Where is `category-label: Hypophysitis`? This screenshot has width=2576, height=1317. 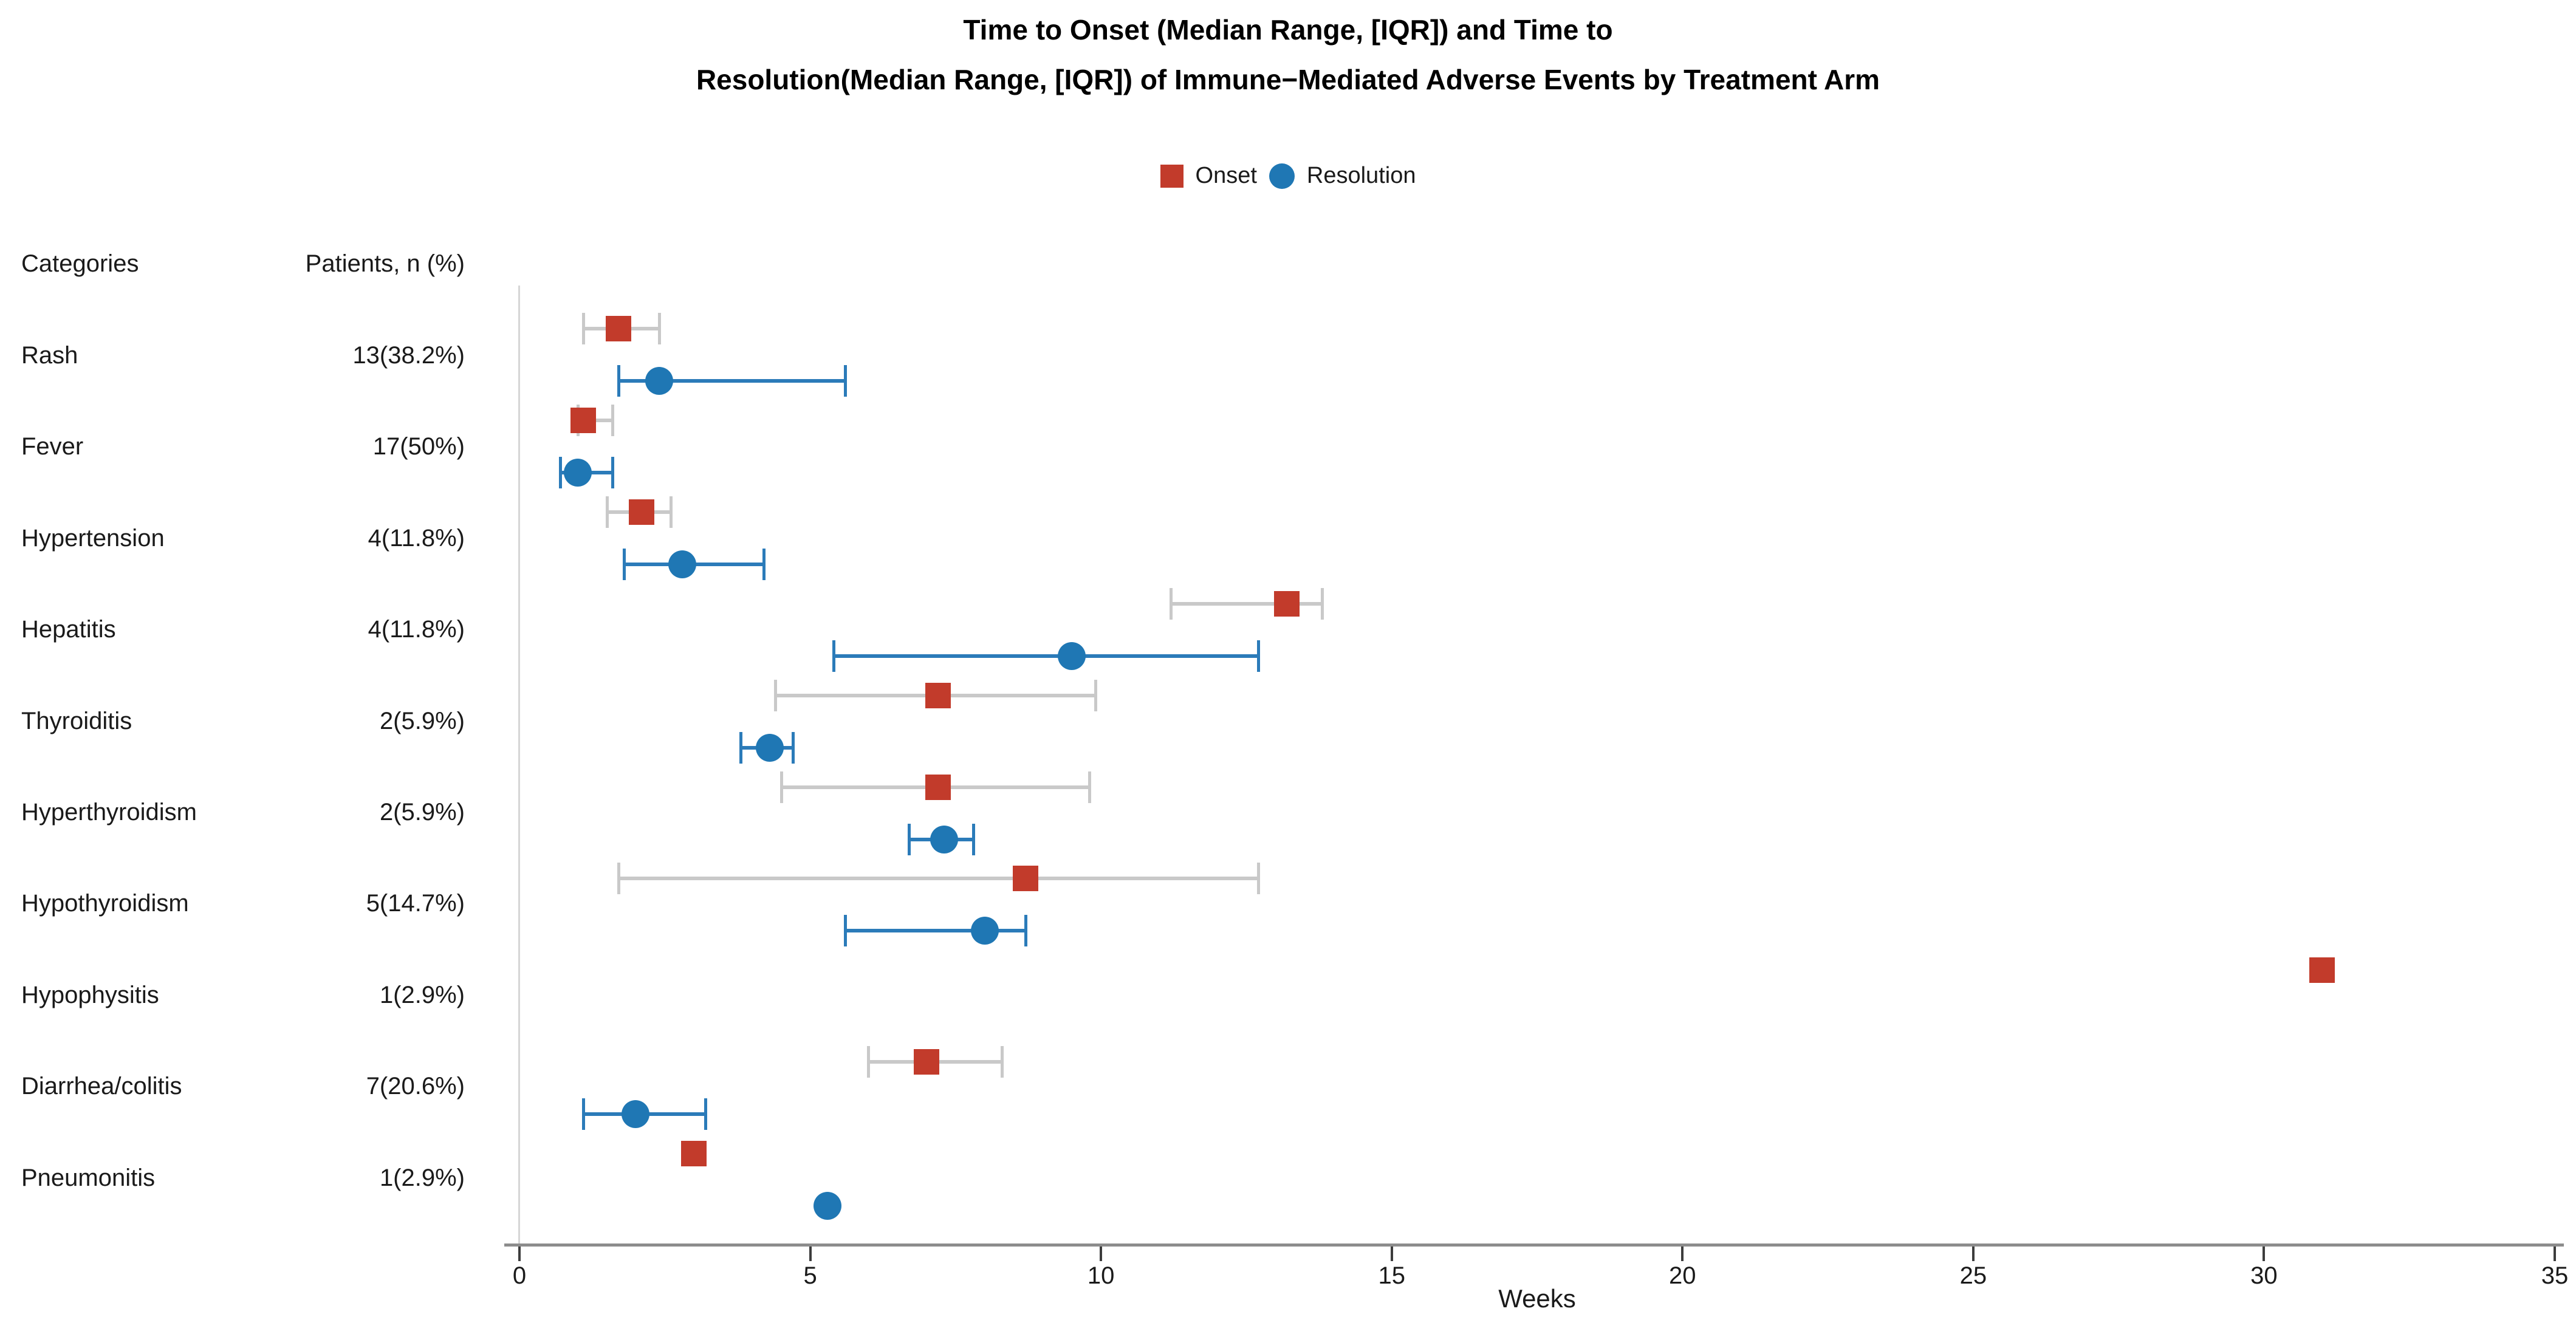 category-label: Hypophysitis is located at coordinates (90, 994).